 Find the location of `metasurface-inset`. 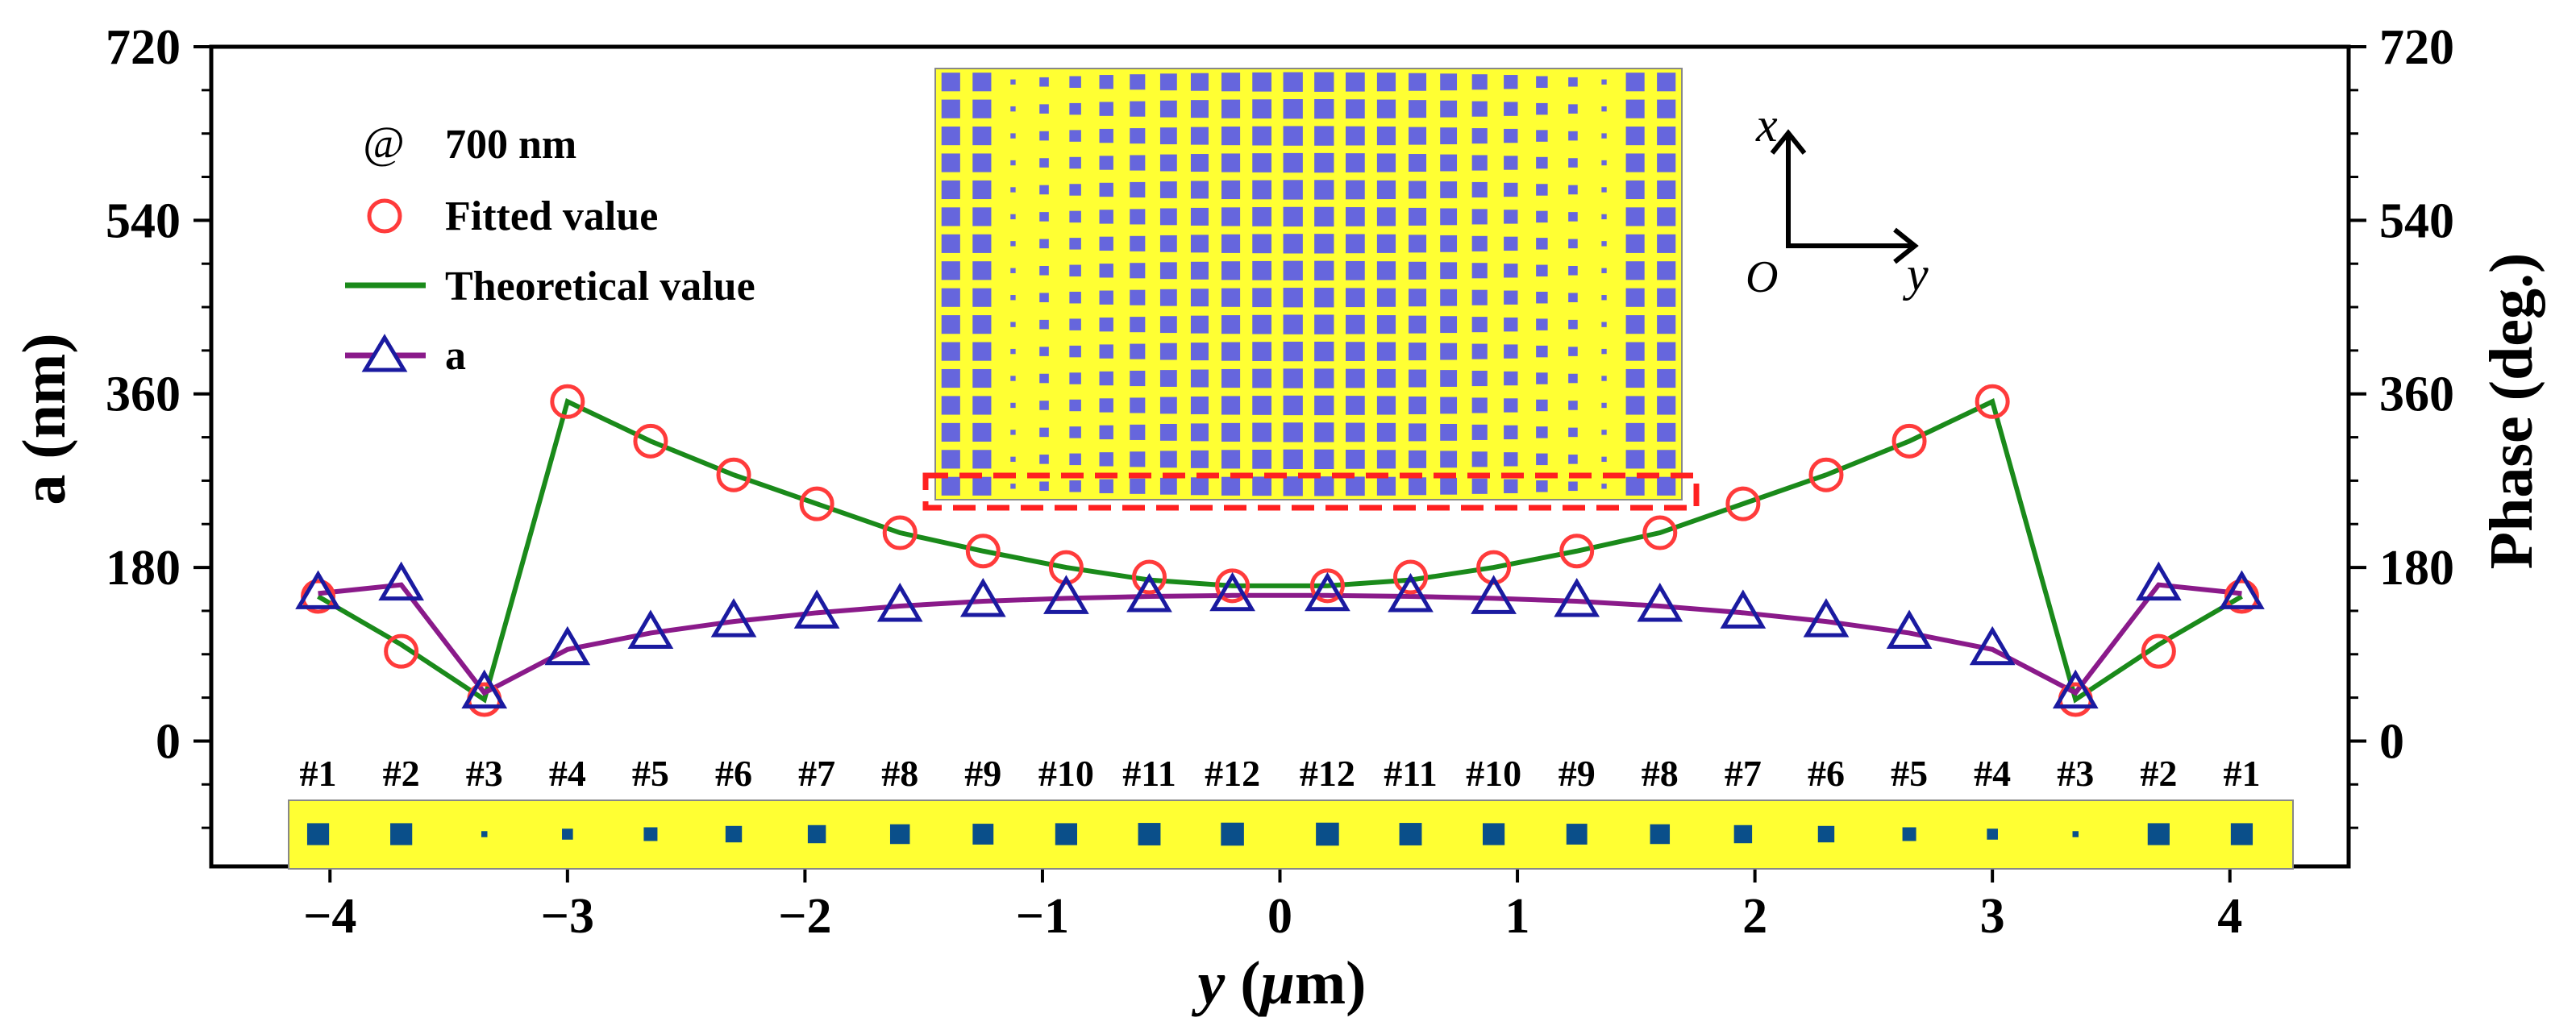

metasurface-inset is located at coordinates (1311, 289).